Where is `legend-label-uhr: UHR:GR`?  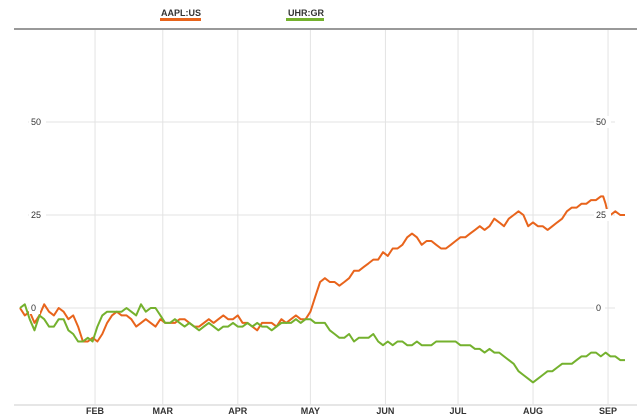
legend-label-uhr: UHR:GR is located at coordinates (306, 13).